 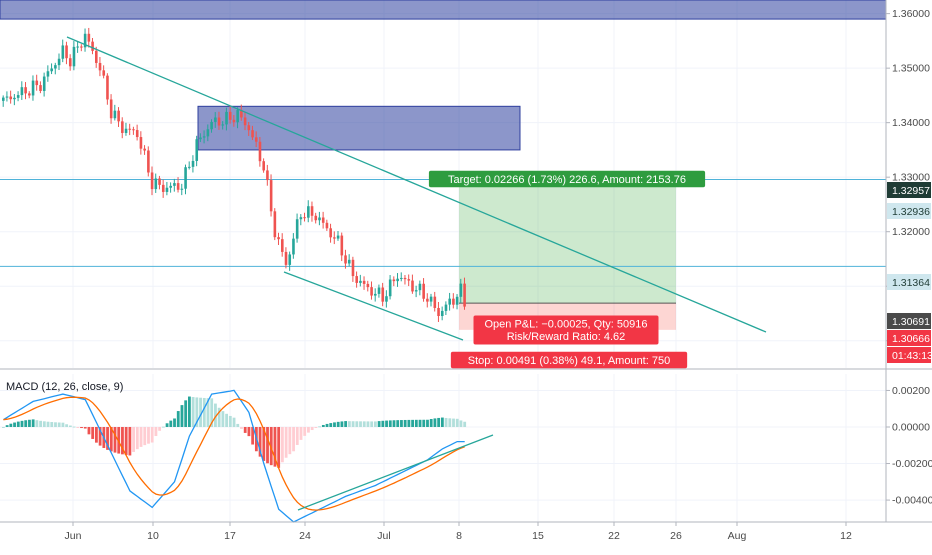 I want to click on supply-zone-top, so click(x=443, y=10).